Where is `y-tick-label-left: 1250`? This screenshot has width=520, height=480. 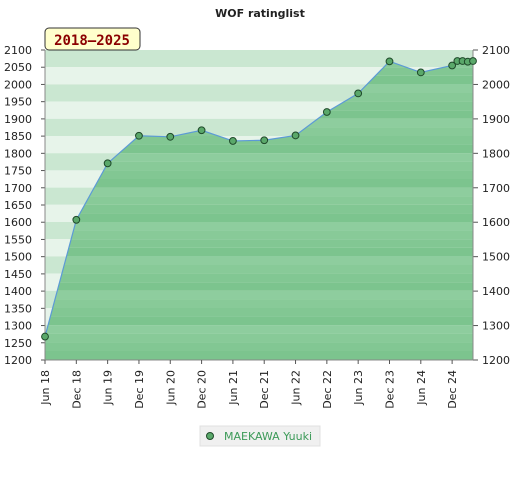 y-tick-label-left: 1250 is located at coordinates (18, 343).